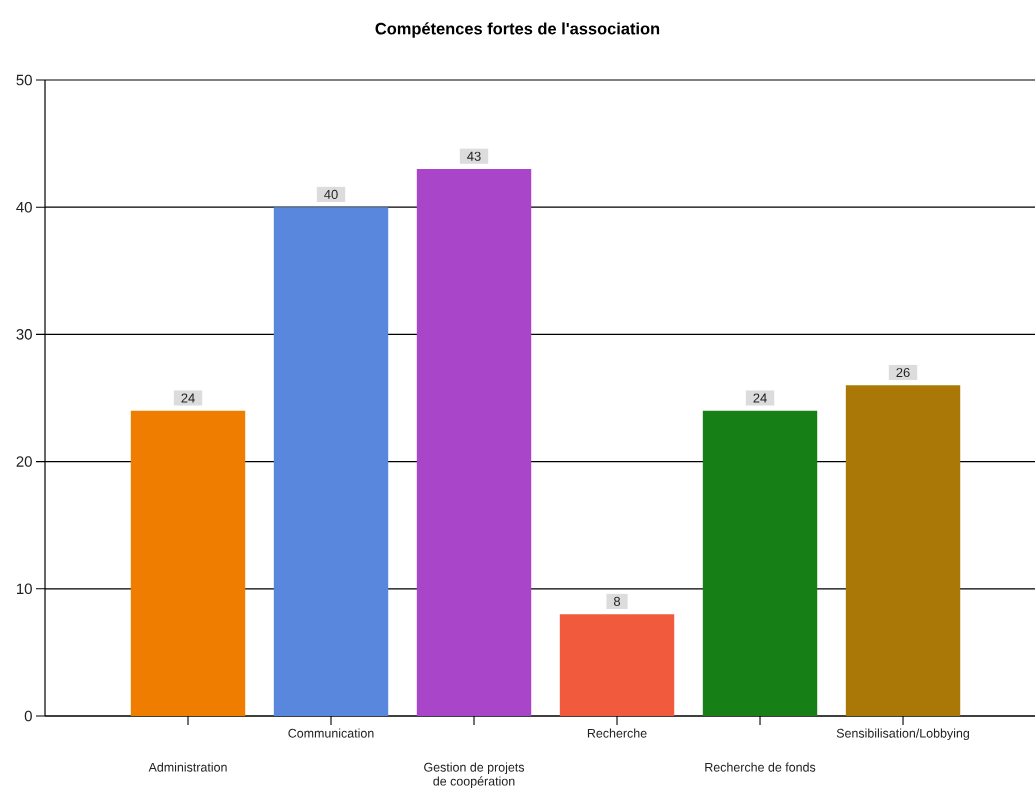 The image size is (1035, 801). I want to click on x-tick-label: Sensibilisation/Lobbying, so click(902, 734).